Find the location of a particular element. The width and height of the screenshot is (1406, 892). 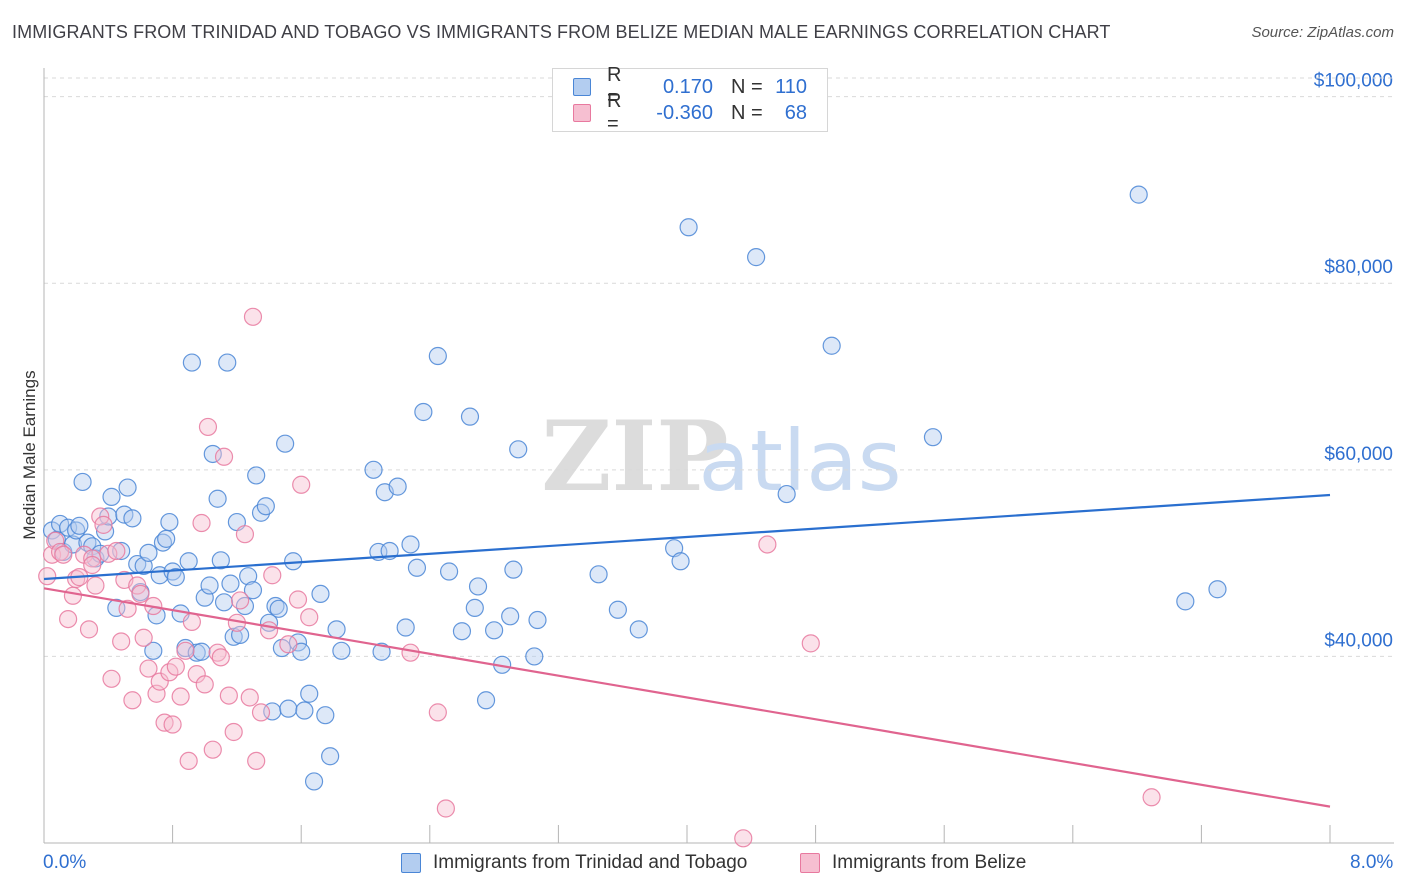

series-legend-belize: Immigrants from Belize is located at coordinates (913, 863).